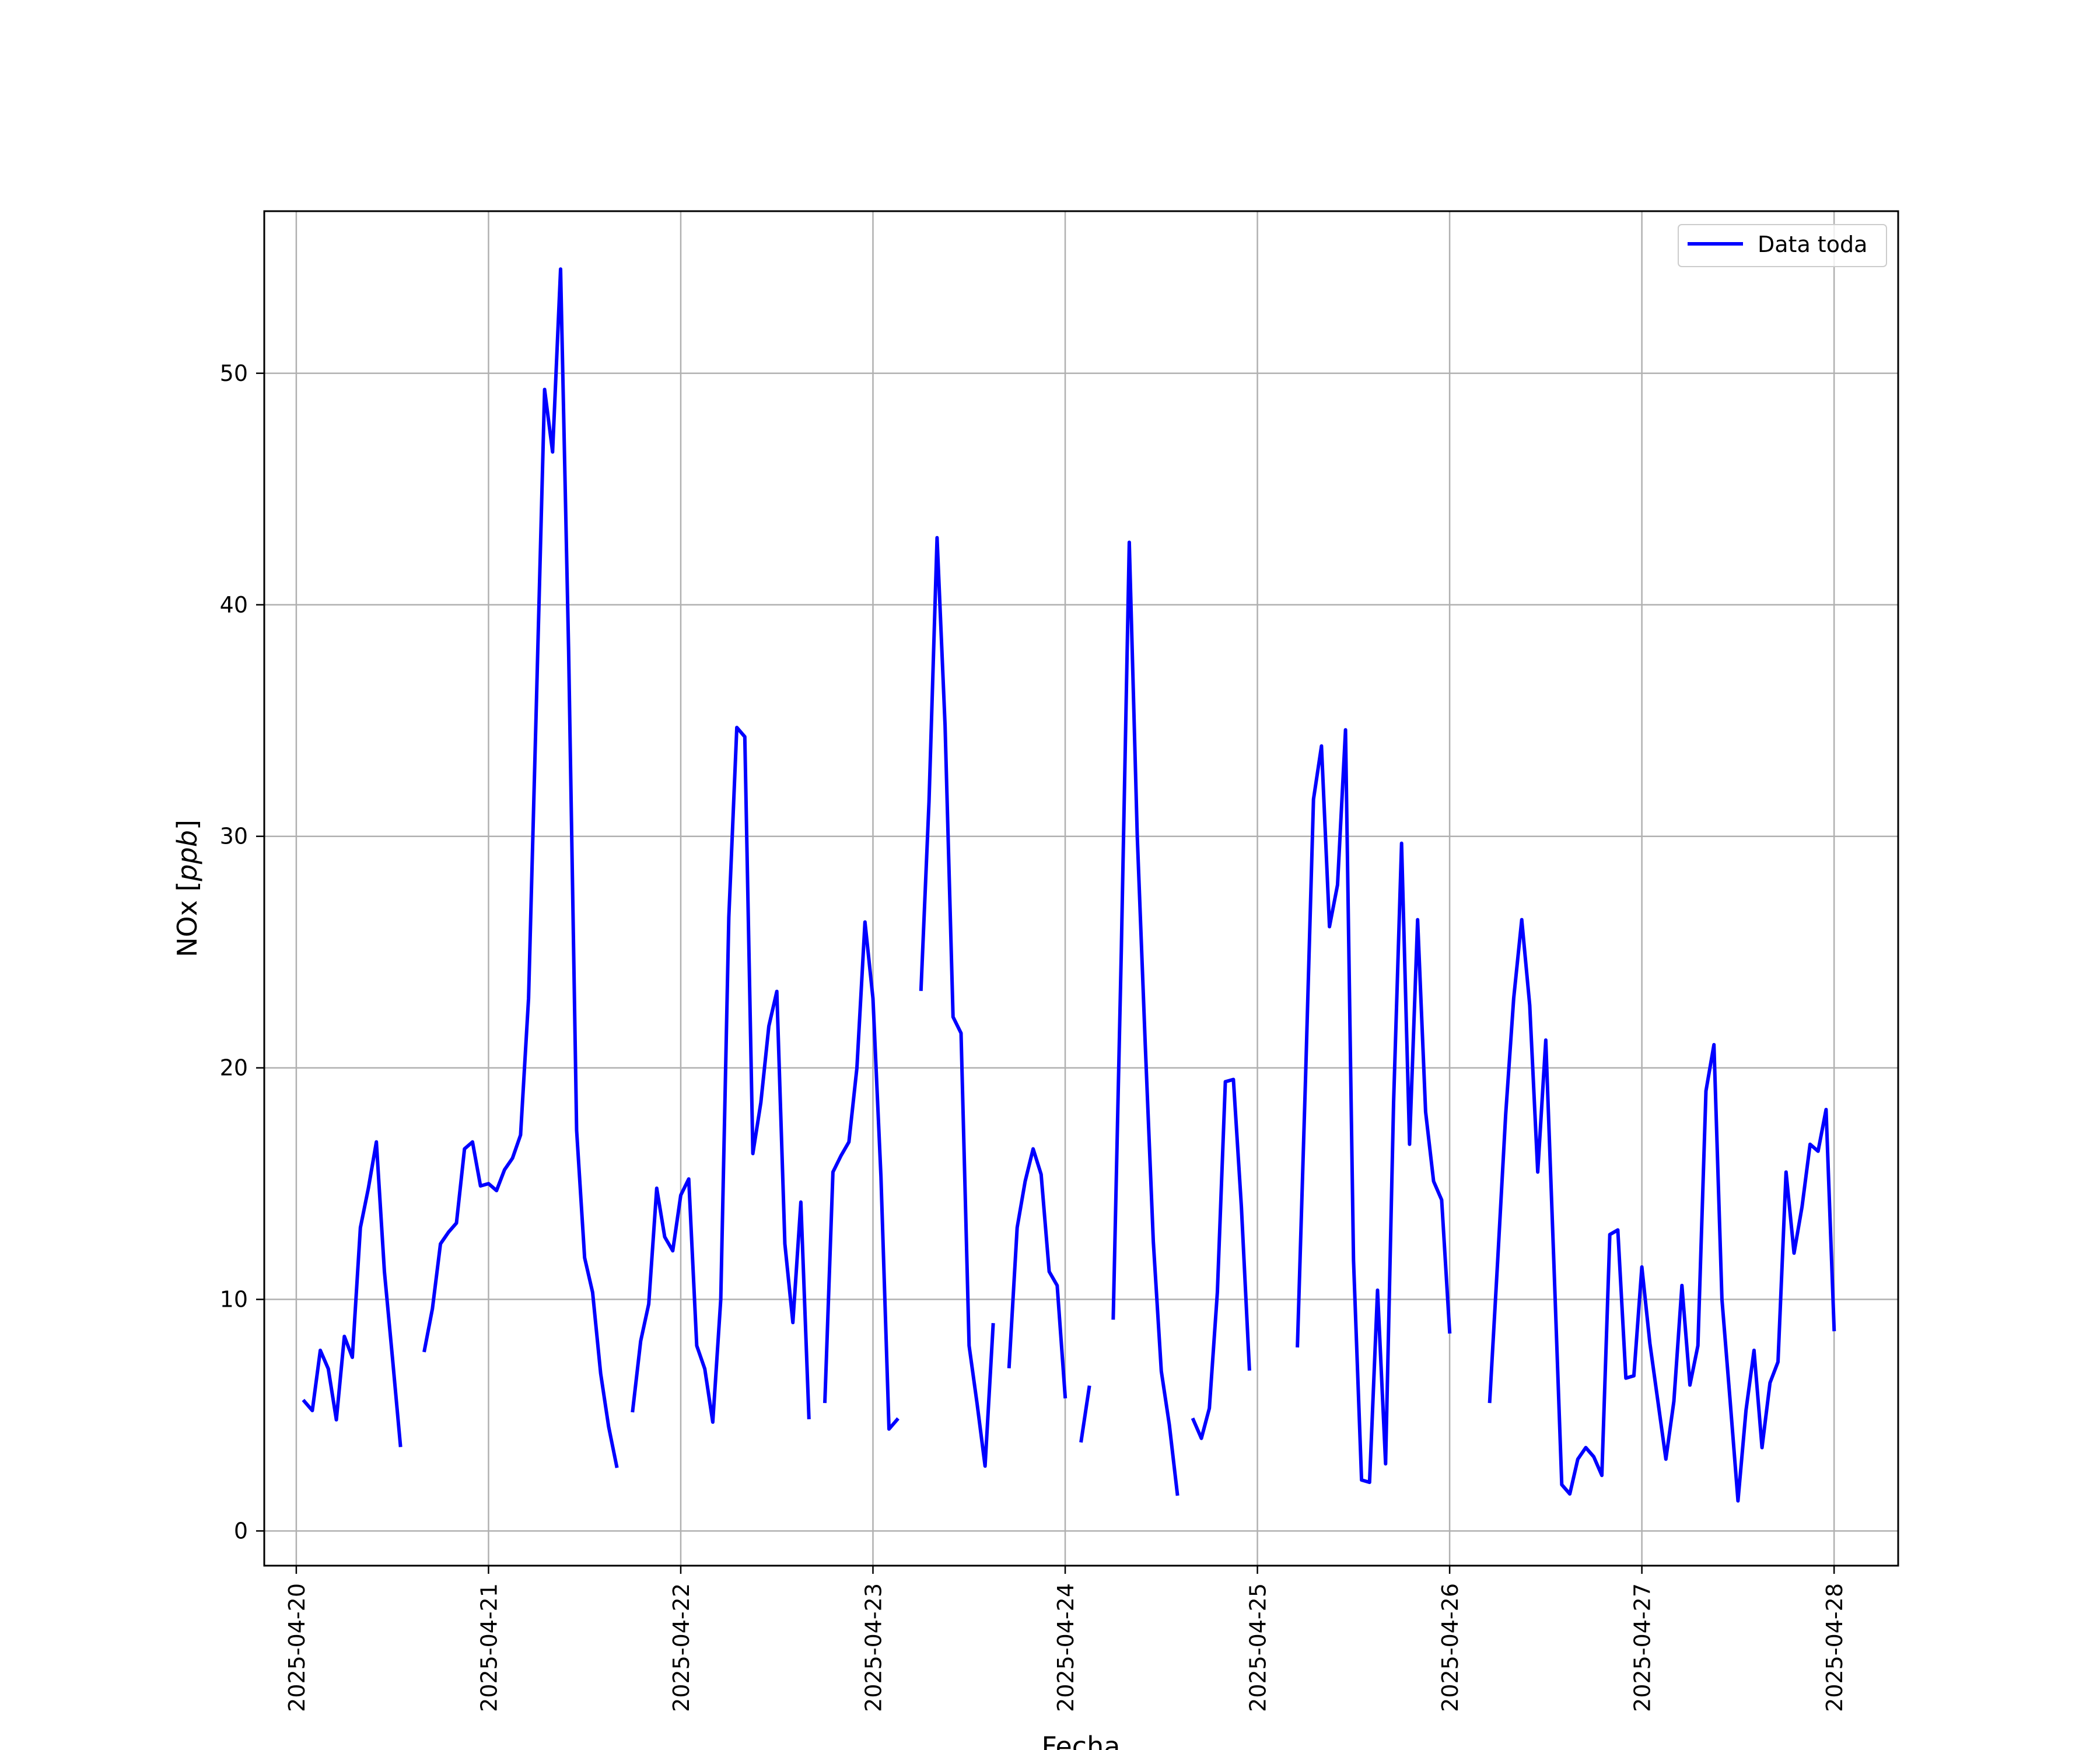 The height and width of the screenshot is (1750, 2100). What do you see at coordinates (187, 825) in the screenshot?
I see `y-axis-title-close: ]` at bounding box center [187, 825].